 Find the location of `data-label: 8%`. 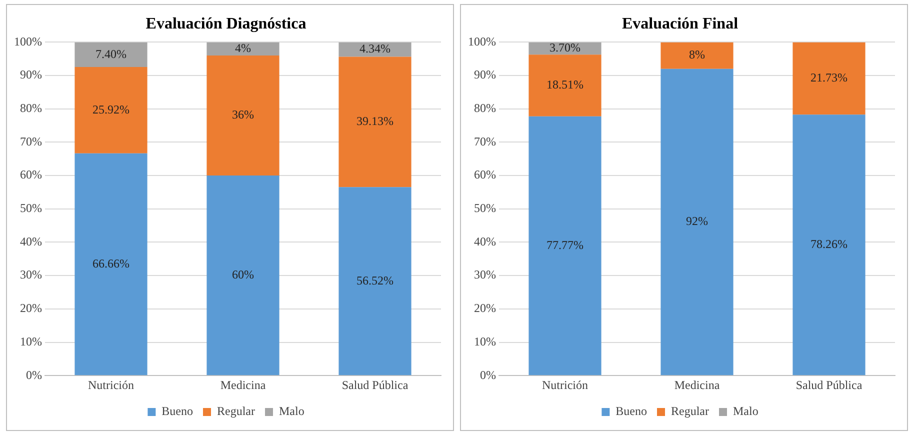

data-label: 8% is located at coordinates (697, 55).